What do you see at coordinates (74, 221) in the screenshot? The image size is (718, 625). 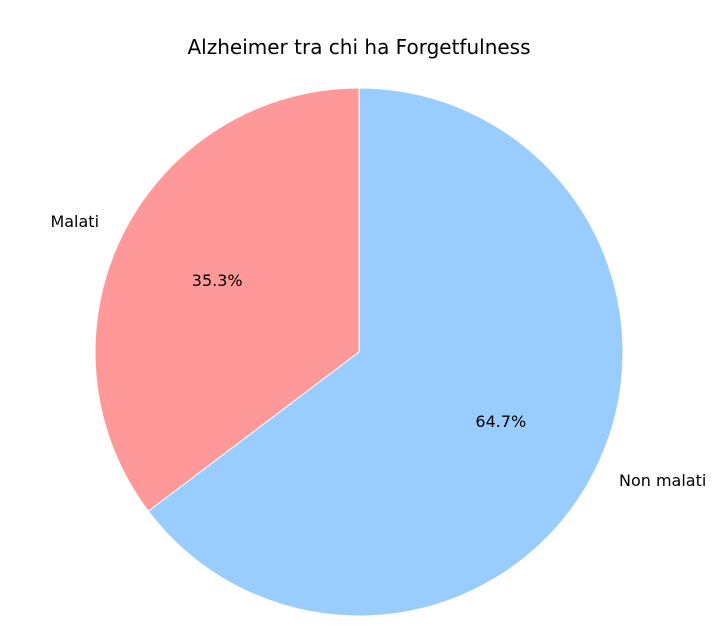 I see `slice-label-0: Malati` at bounding box center [74, 221].